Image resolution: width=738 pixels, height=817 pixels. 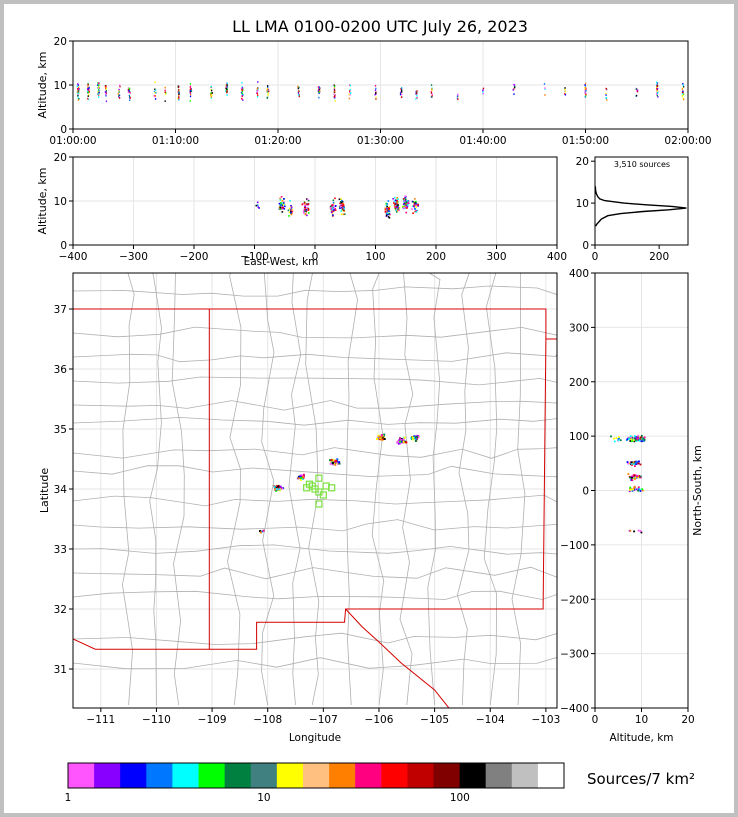 What do you see at coordinates (641, 738) in the screenshot?
I see `ns-panel-xlabel: Altitude, km` at bounding box center [641, 738].